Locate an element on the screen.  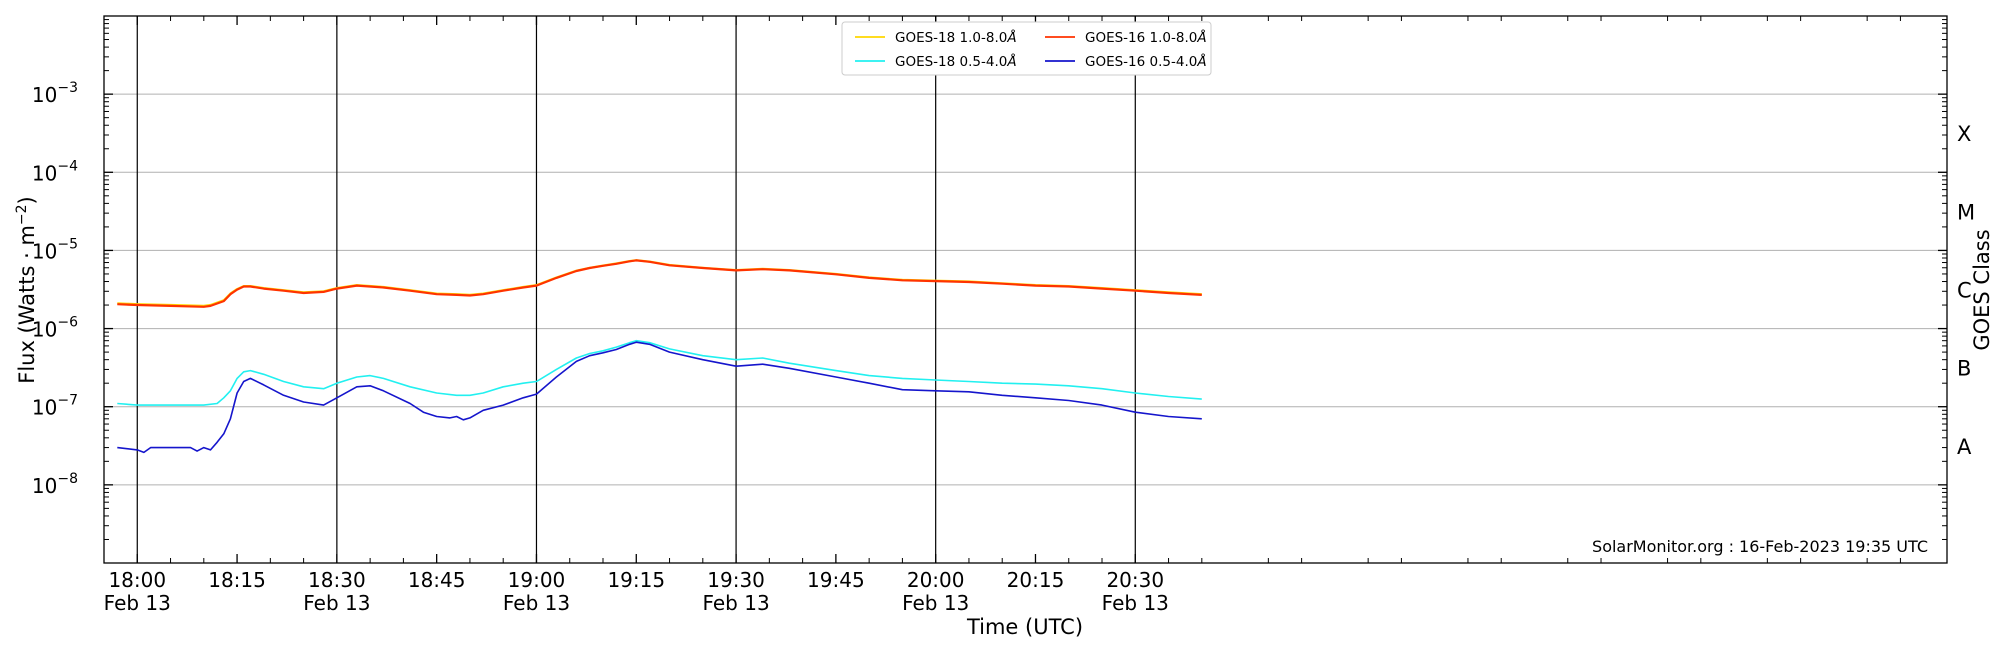
y-tick-label: 10⁻⁶ is located at coordinates (55, 328).